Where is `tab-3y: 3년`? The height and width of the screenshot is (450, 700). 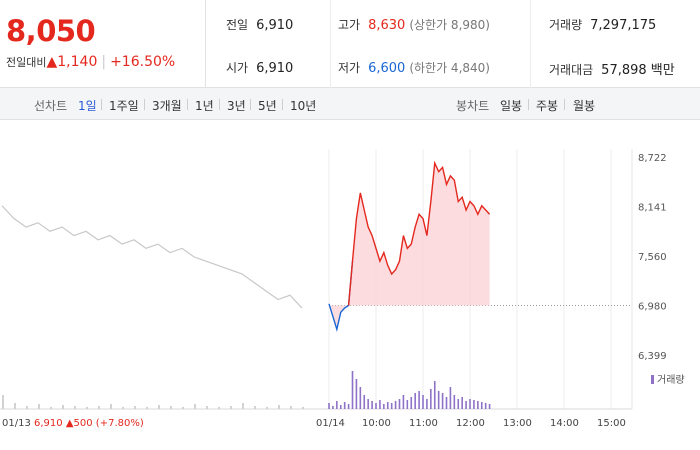 tab-3y: 3년 is located at coordinates (236, 106).